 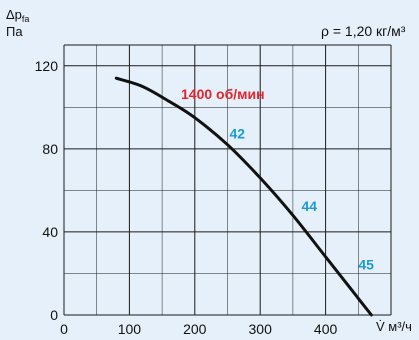 I want to click on y-tick-label: 40, so click(x=50, y=232).